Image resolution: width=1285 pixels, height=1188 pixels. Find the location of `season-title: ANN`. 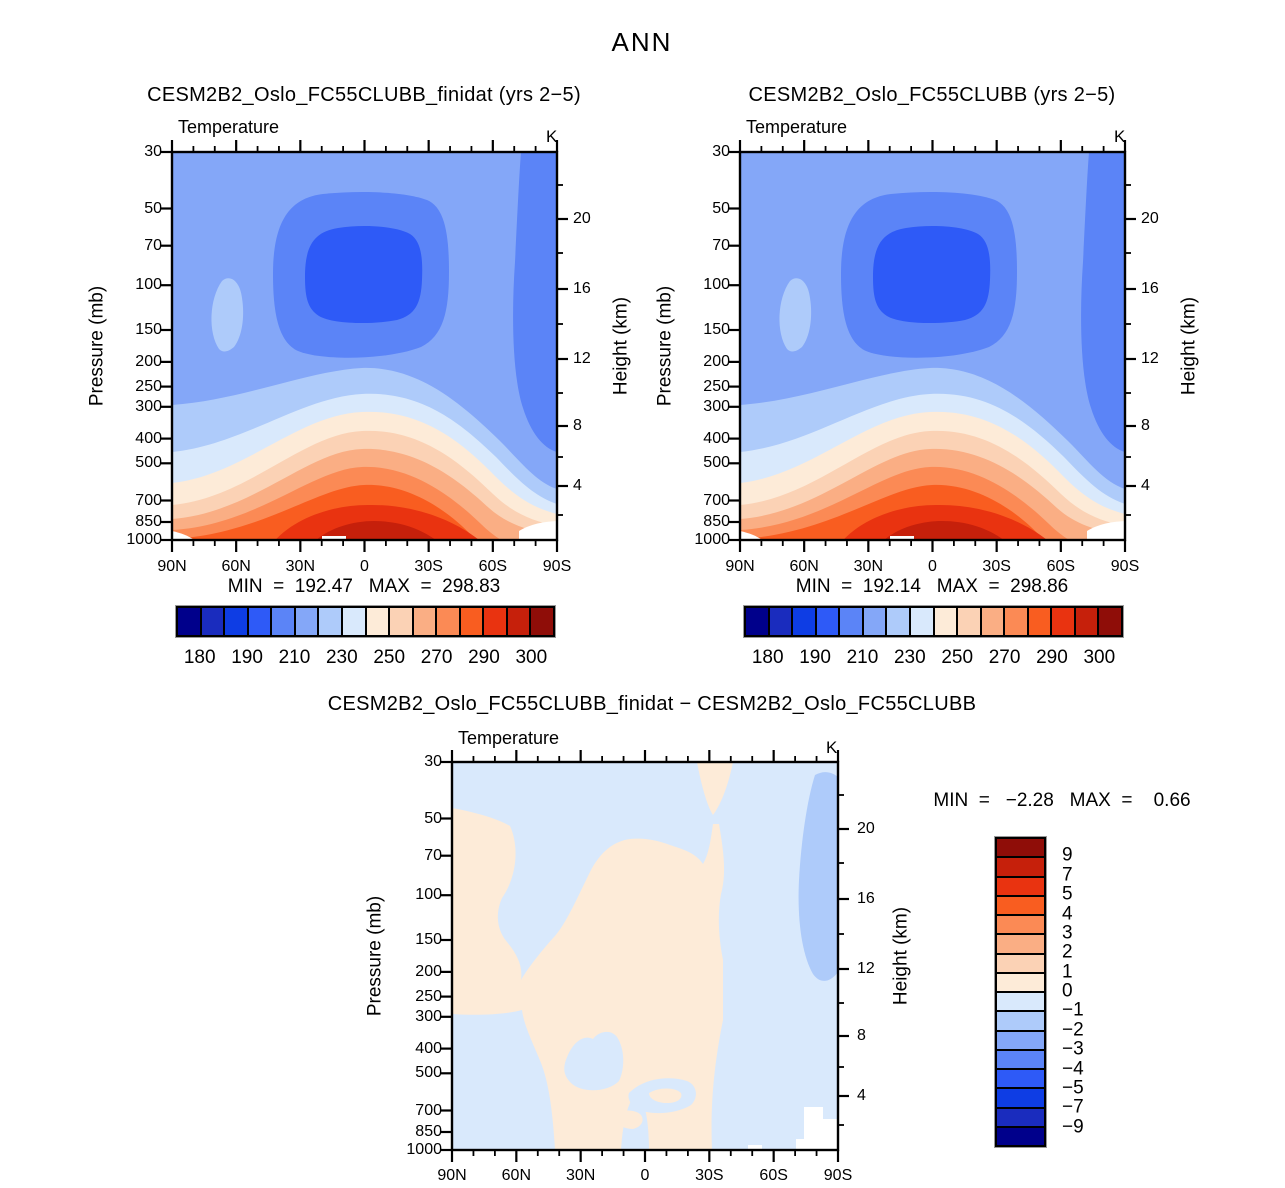

season-title: ANN is located at coordinates (642, 42).